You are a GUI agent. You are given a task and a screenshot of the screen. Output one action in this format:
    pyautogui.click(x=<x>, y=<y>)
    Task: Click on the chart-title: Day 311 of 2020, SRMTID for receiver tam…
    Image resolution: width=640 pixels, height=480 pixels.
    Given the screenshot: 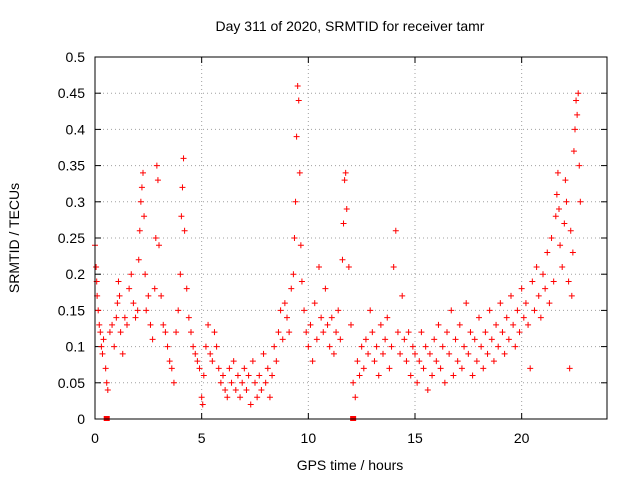 What is the action you would take?
    pyautogui.click(x=350, y=26)
    